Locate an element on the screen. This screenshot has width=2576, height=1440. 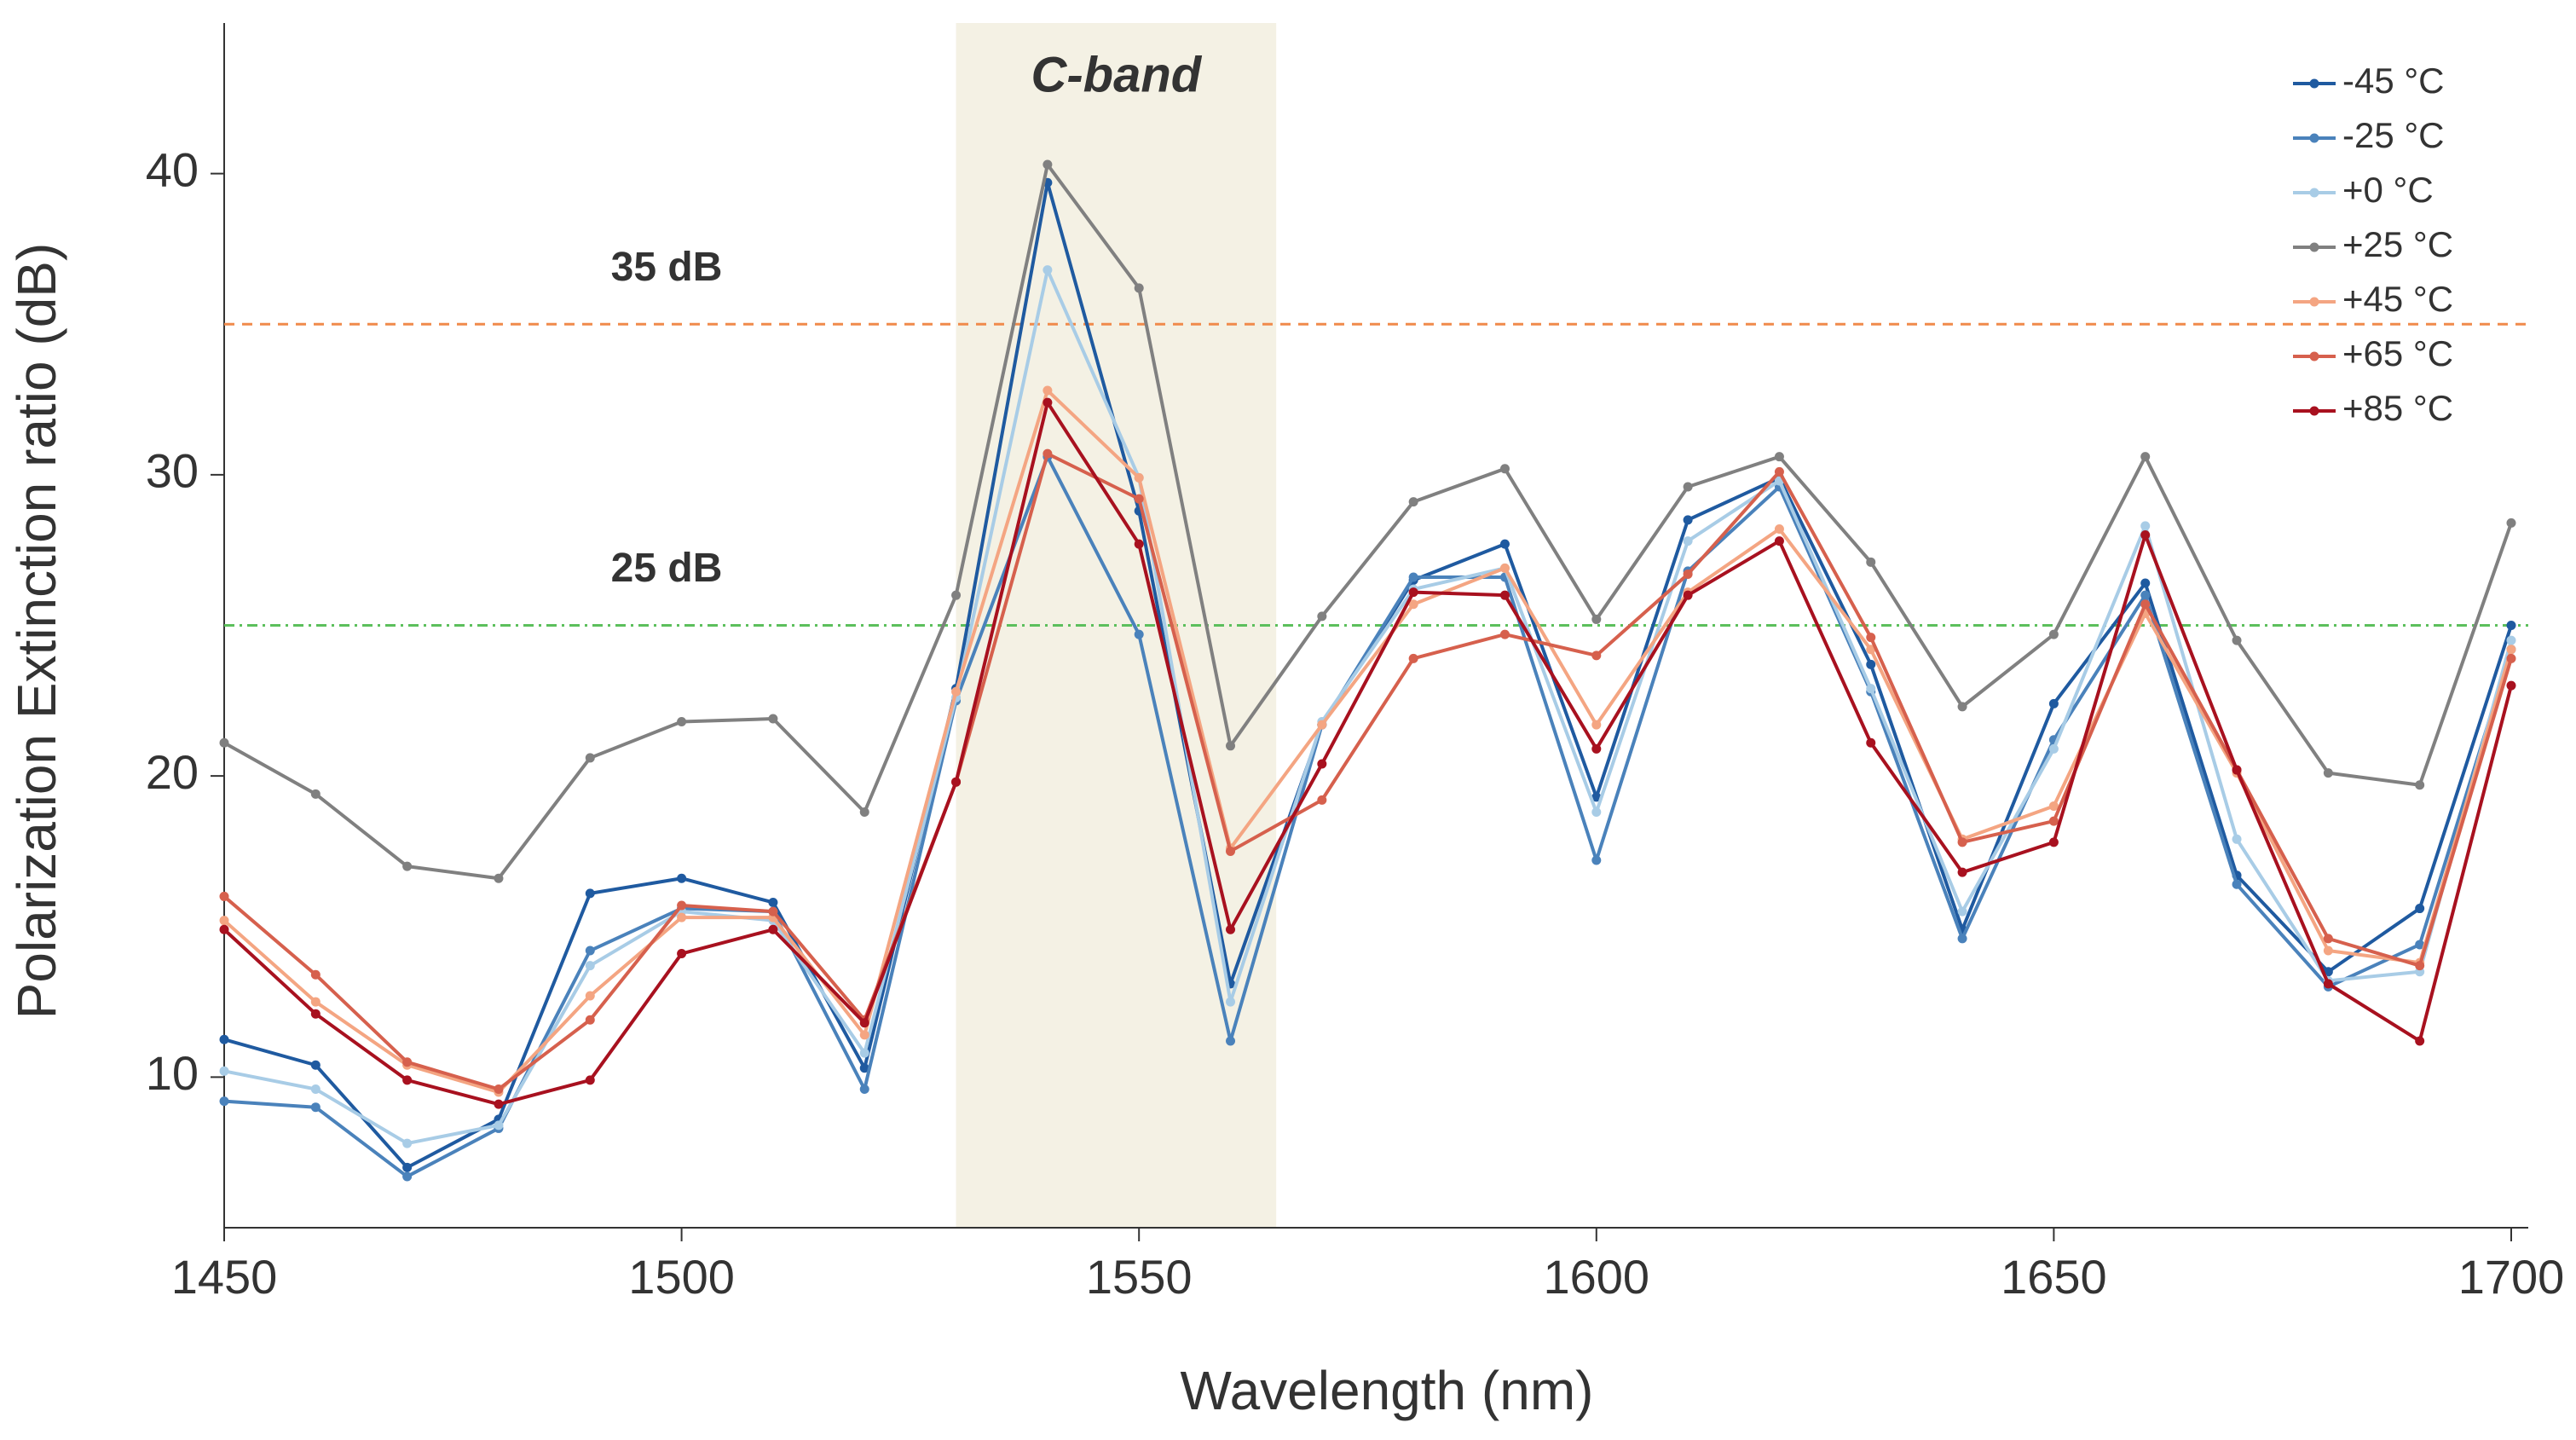
legend-label: +25 °C is located at coordinates (2397, 244).